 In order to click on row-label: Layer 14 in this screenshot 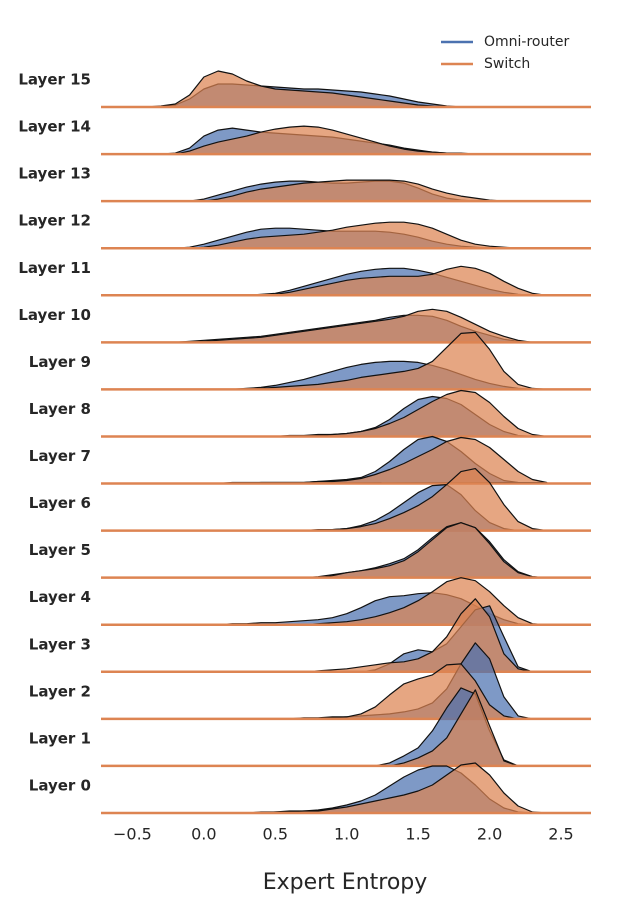, I will do `click(54, 127)`.